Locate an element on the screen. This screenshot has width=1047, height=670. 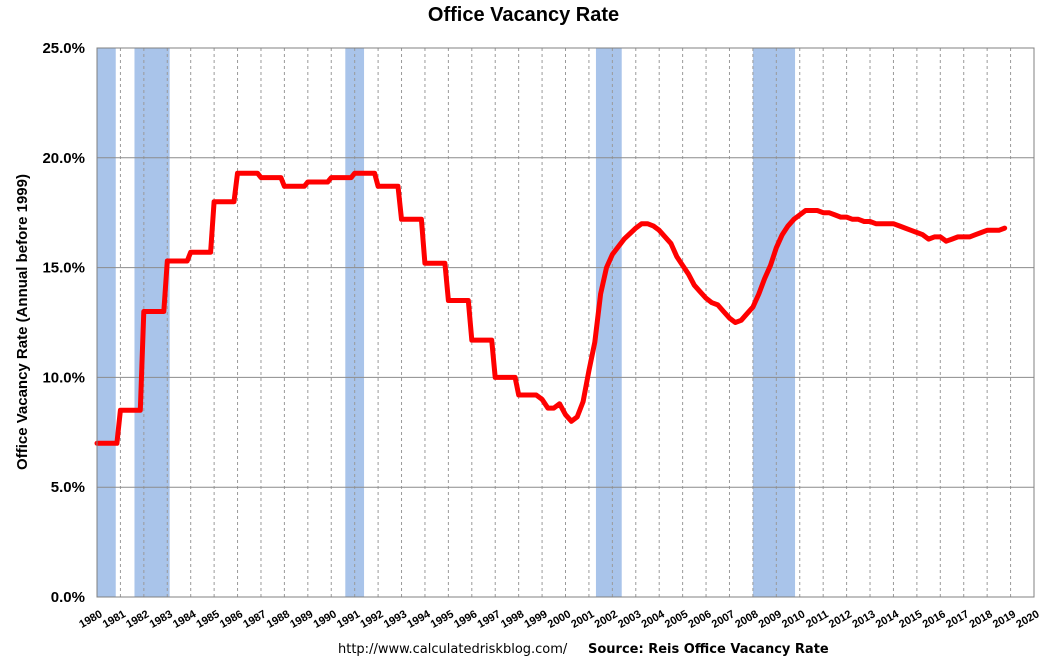
footer-url: http://www.calculatedriskblog.com/ is located at coordinates (453, 649).